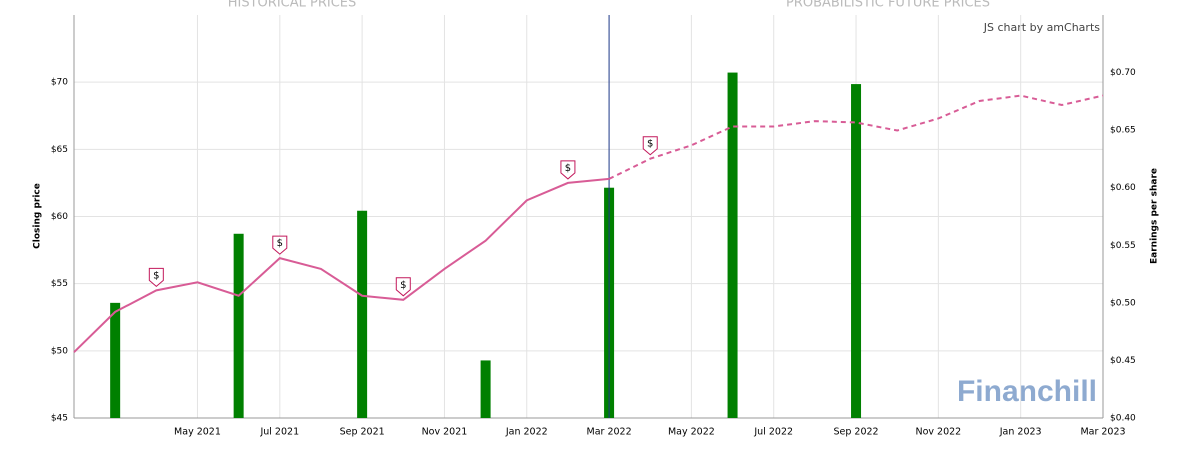 Image resolution: width=1178 pixels, height=454 pixels. I want to click on y-tick-label: $50, so click(59, 351).